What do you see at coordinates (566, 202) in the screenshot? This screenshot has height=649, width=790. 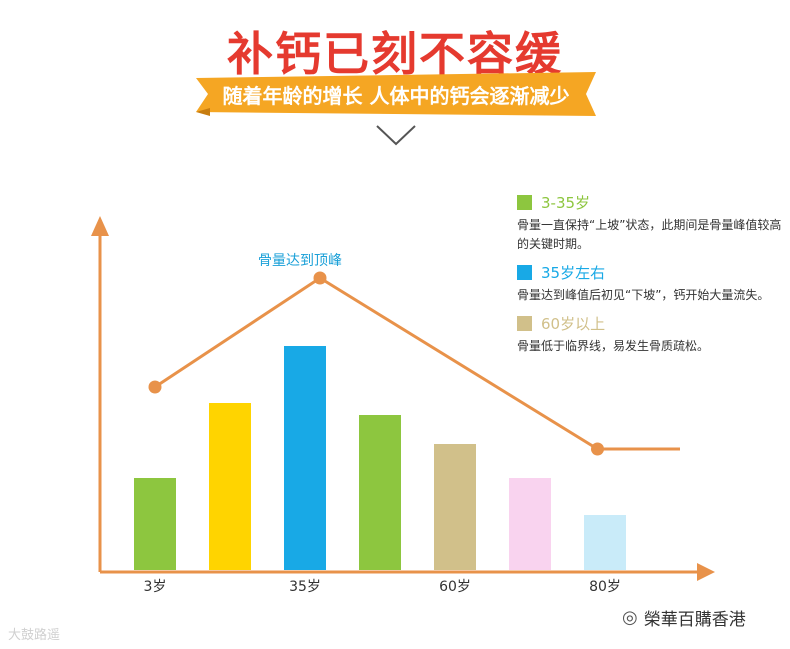 I see `legend-title: 3-35岁` at bounding box center [566, 202].